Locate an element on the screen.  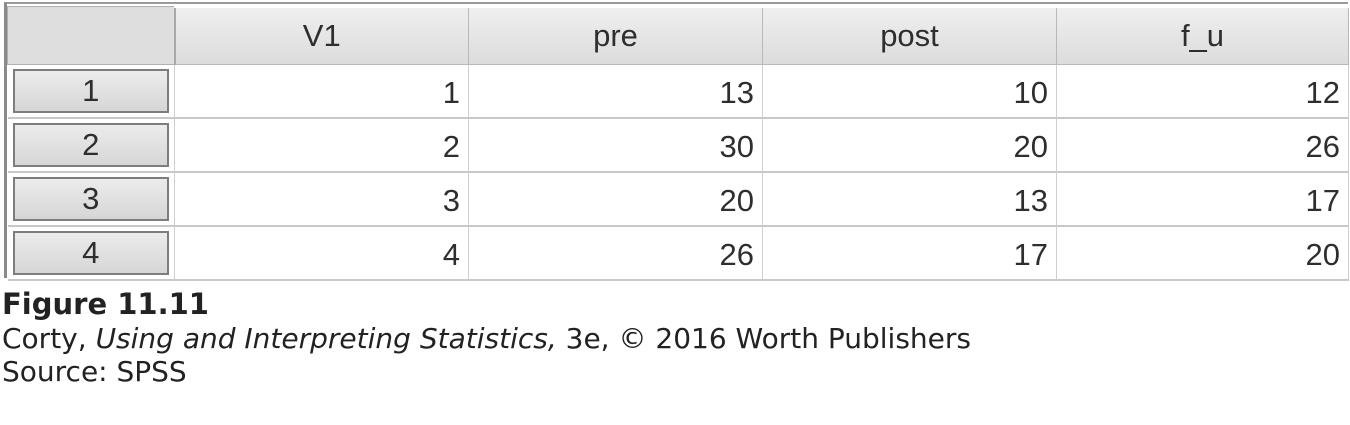
table-row: 2 2 30 20 26 is located at coordinates (678, 145).